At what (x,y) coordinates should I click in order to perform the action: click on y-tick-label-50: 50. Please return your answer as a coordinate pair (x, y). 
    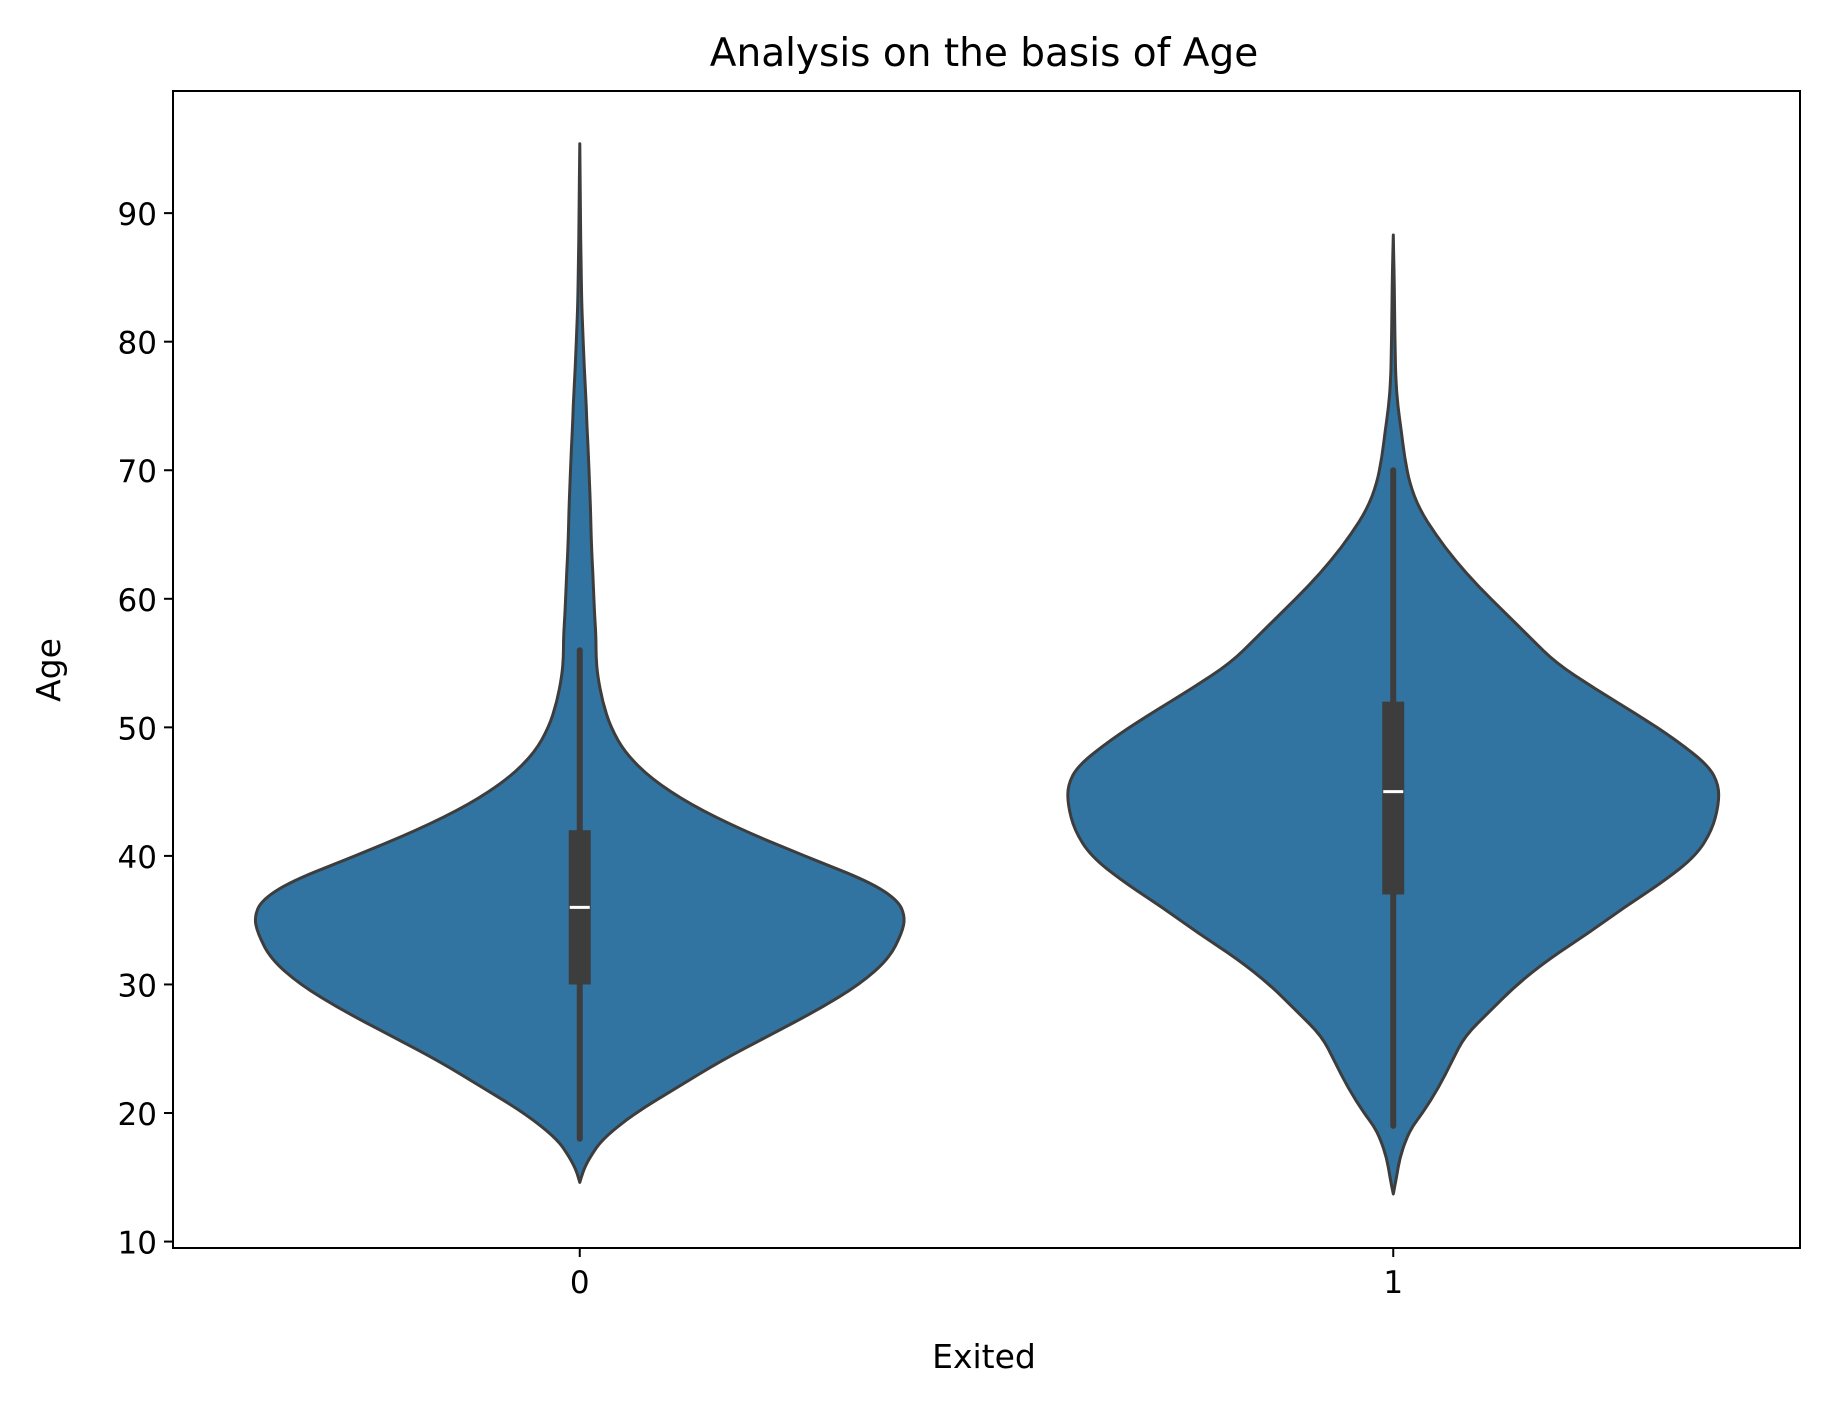
    Looking at the image, I should click on (137, 729).